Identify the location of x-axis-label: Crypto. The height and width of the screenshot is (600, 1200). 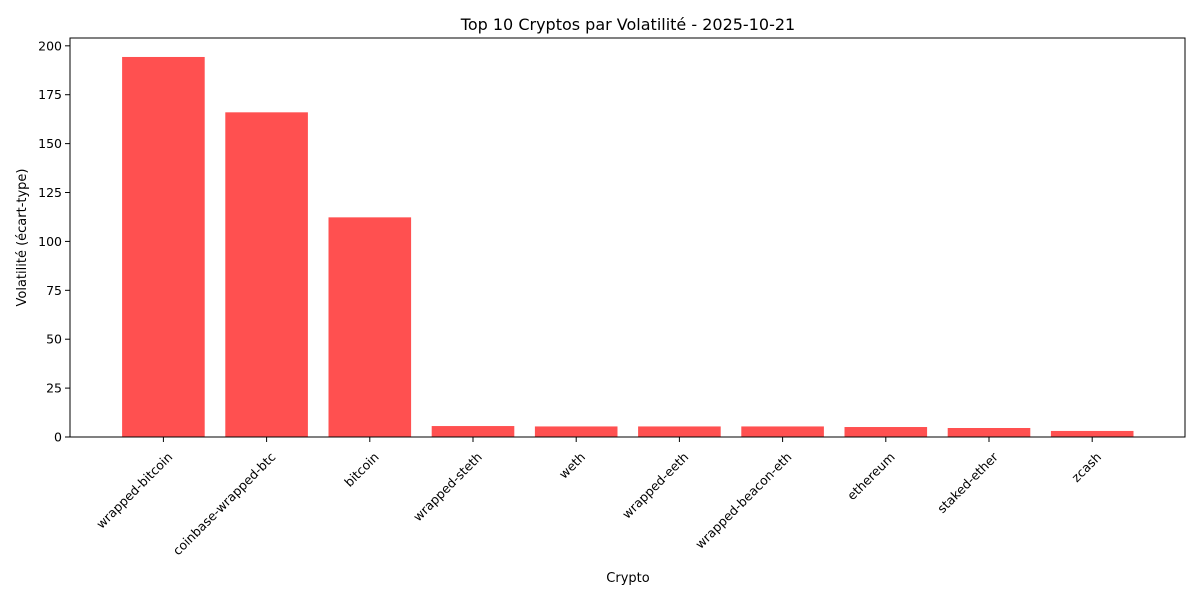
(627, 578).